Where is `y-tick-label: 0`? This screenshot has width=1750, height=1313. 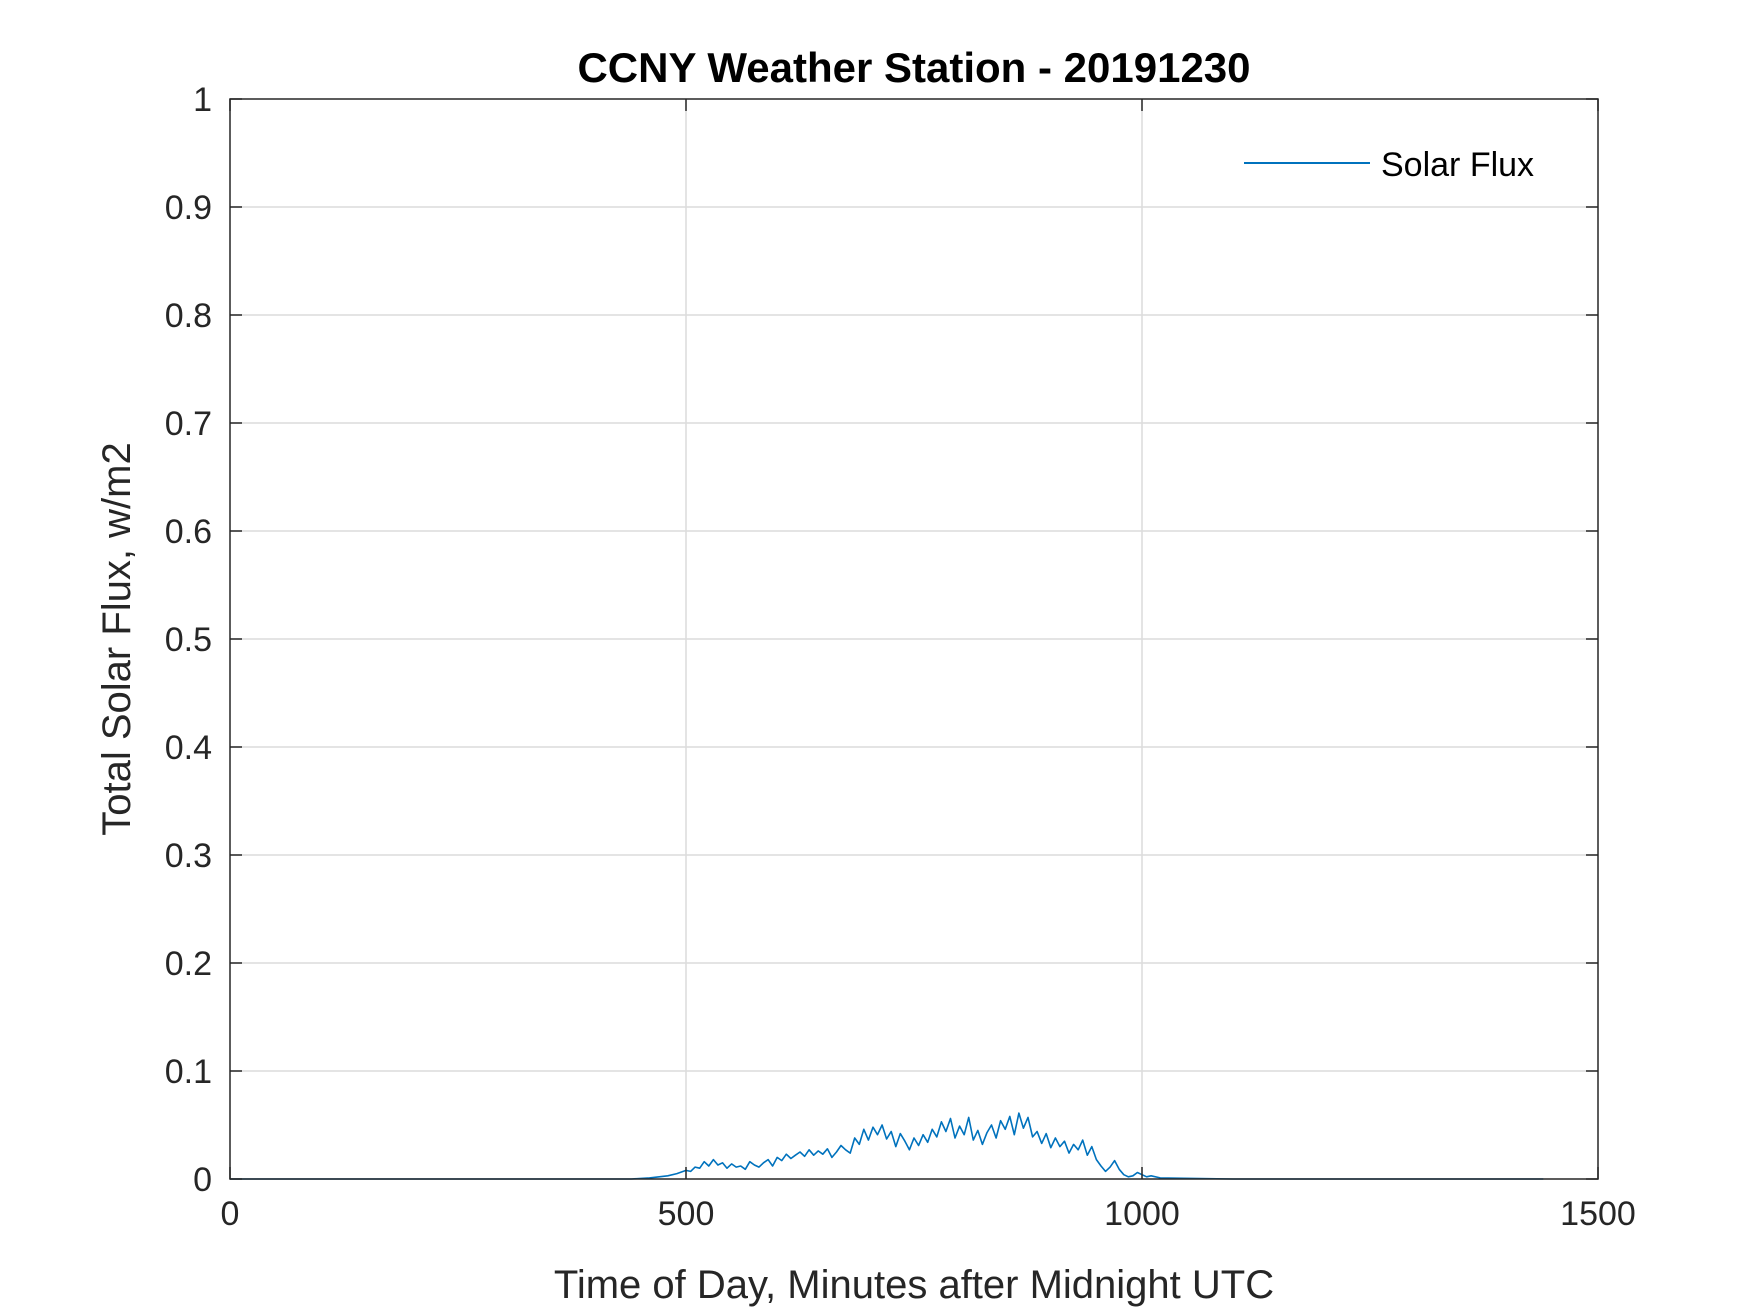 y-tick-label: 0 is located at coordinates (202, 1180).